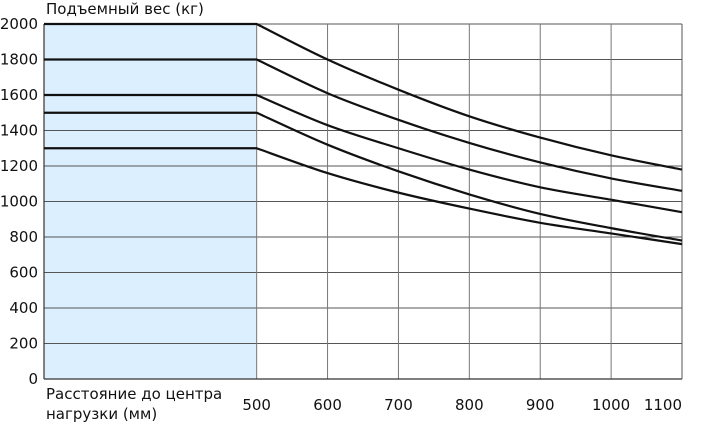 Image resolution: width=702 pixels, height=428 pixels. Describe the element at coordinates (327, 405) in the screenshot. I see `x-tick-label-600: 600` at that location.